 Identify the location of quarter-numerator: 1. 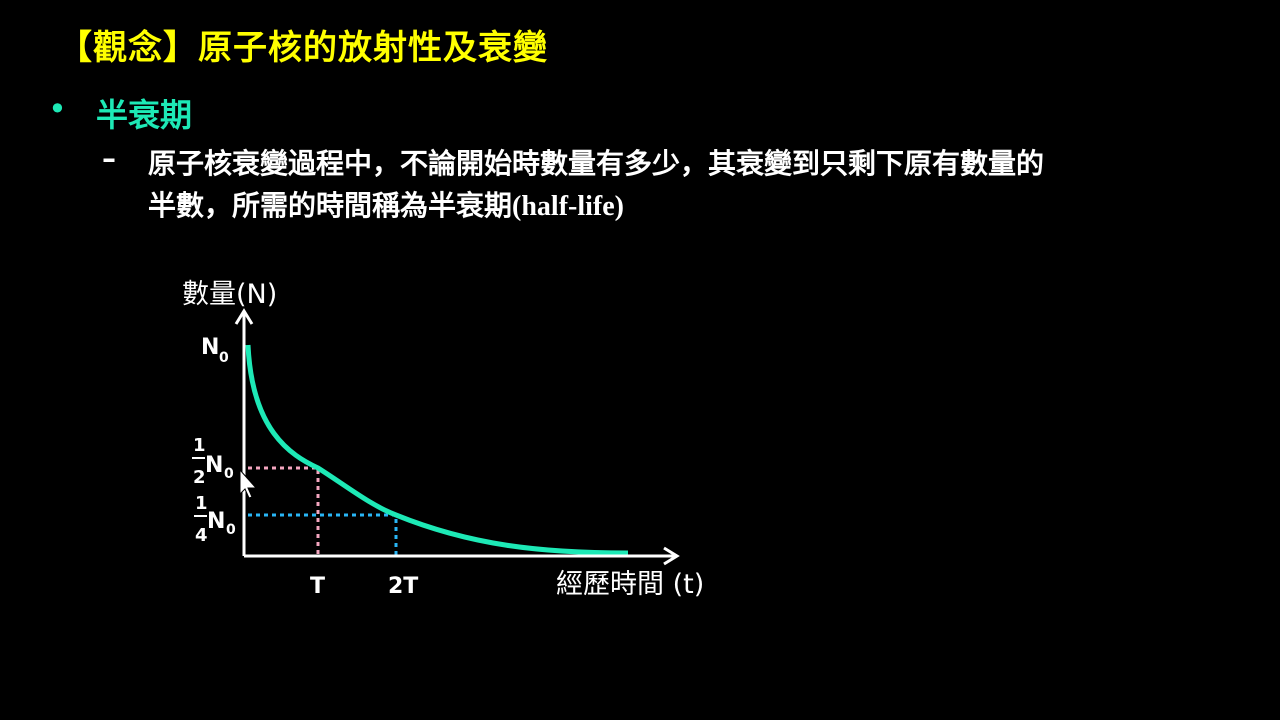
(201, 503).